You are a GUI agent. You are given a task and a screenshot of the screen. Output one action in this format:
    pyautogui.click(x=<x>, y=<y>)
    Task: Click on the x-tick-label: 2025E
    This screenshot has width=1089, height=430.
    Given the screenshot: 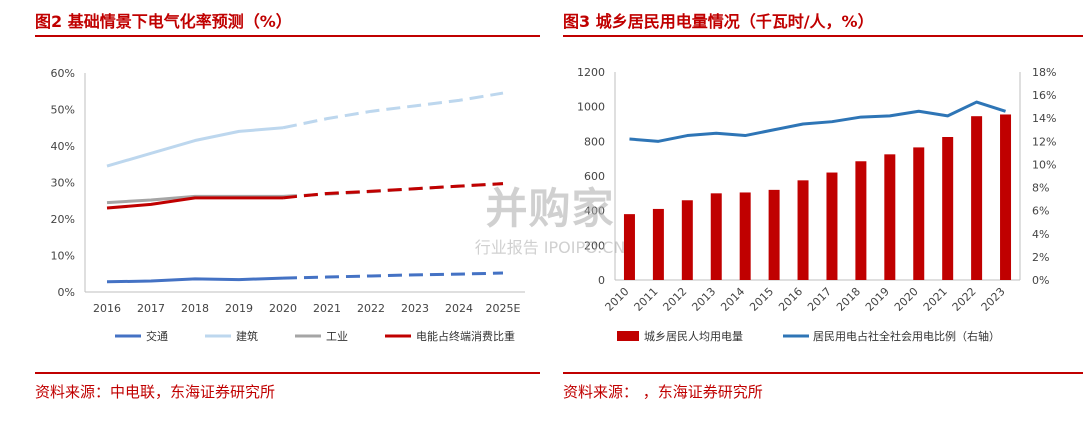 What is the action you would take?
    pyautogui.click(x=503, y=308)
    